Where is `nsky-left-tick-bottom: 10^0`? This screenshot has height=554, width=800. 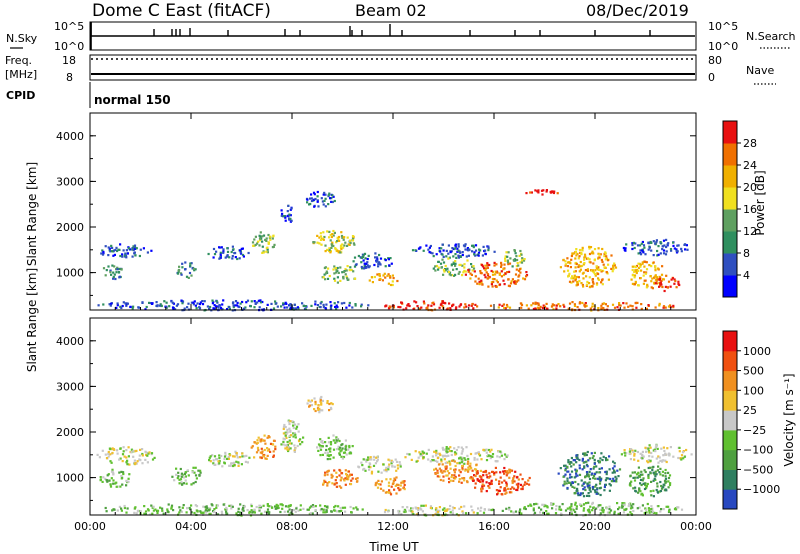
nsky-left-tick-bottom: 10^0 is located at coordinates (69, 46).